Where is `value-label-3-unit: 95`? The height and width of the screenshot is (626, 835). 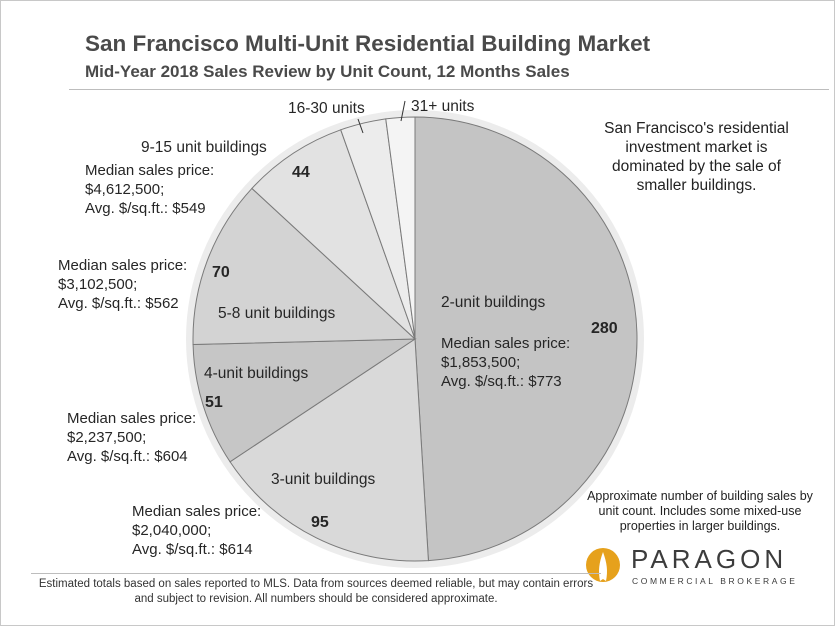
value-label-3-unit: 95 is located at coordinates (320, 522).